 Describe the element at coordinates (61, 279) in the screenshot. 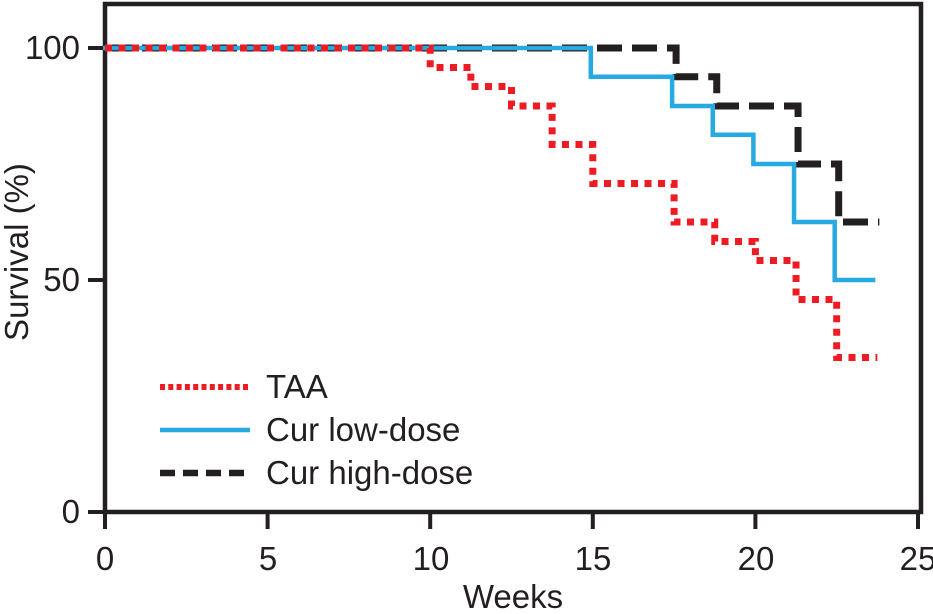

I see `y-tick-label-50: 50` at that location.